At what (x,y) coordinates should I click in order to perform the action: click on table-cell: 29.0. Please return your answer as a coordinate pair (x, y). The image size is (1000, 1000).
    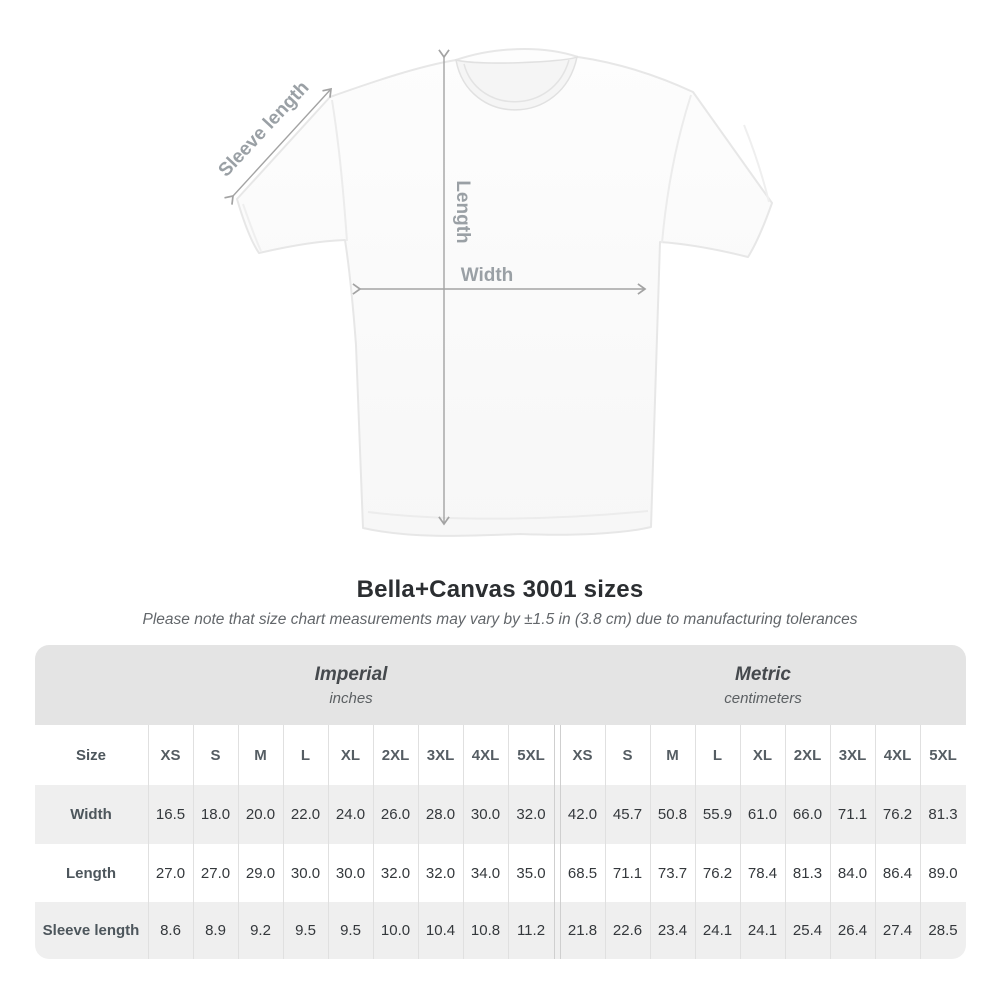
    Looking at the image, I should click on (261, 873).